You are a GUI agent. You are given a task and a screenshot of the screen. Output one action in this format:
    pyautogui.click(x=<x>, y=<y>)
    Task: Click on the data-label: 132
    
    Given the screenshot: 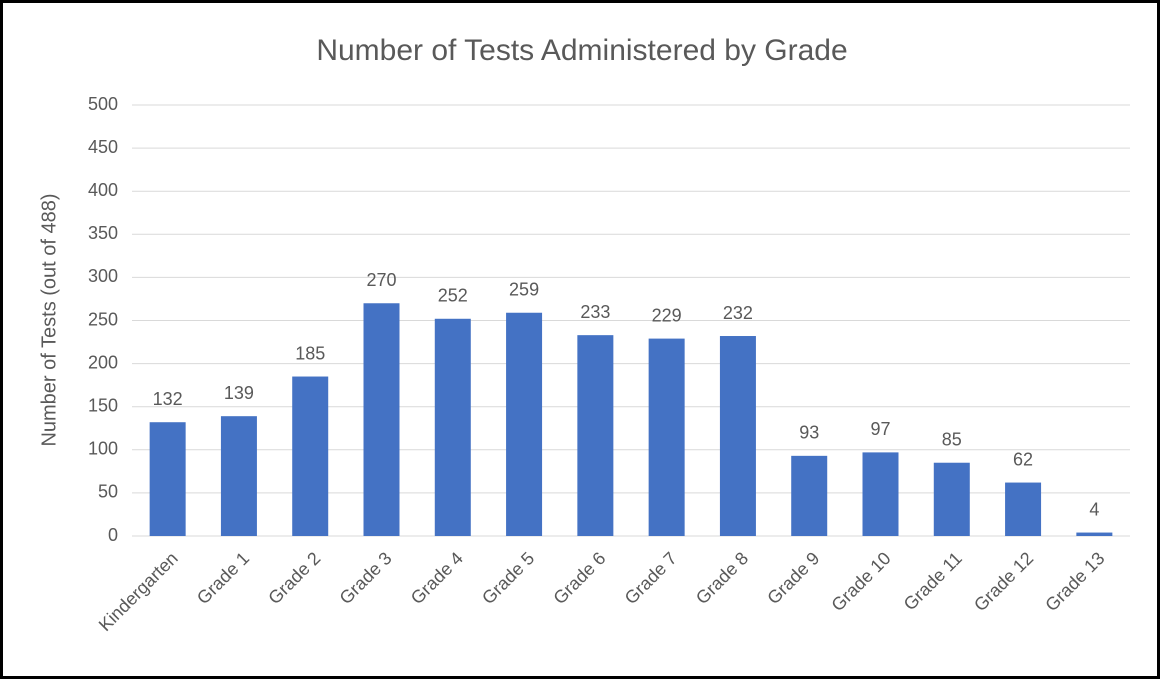 What is the action you would take?
    pyautogui.click(x=168, y=399)
    